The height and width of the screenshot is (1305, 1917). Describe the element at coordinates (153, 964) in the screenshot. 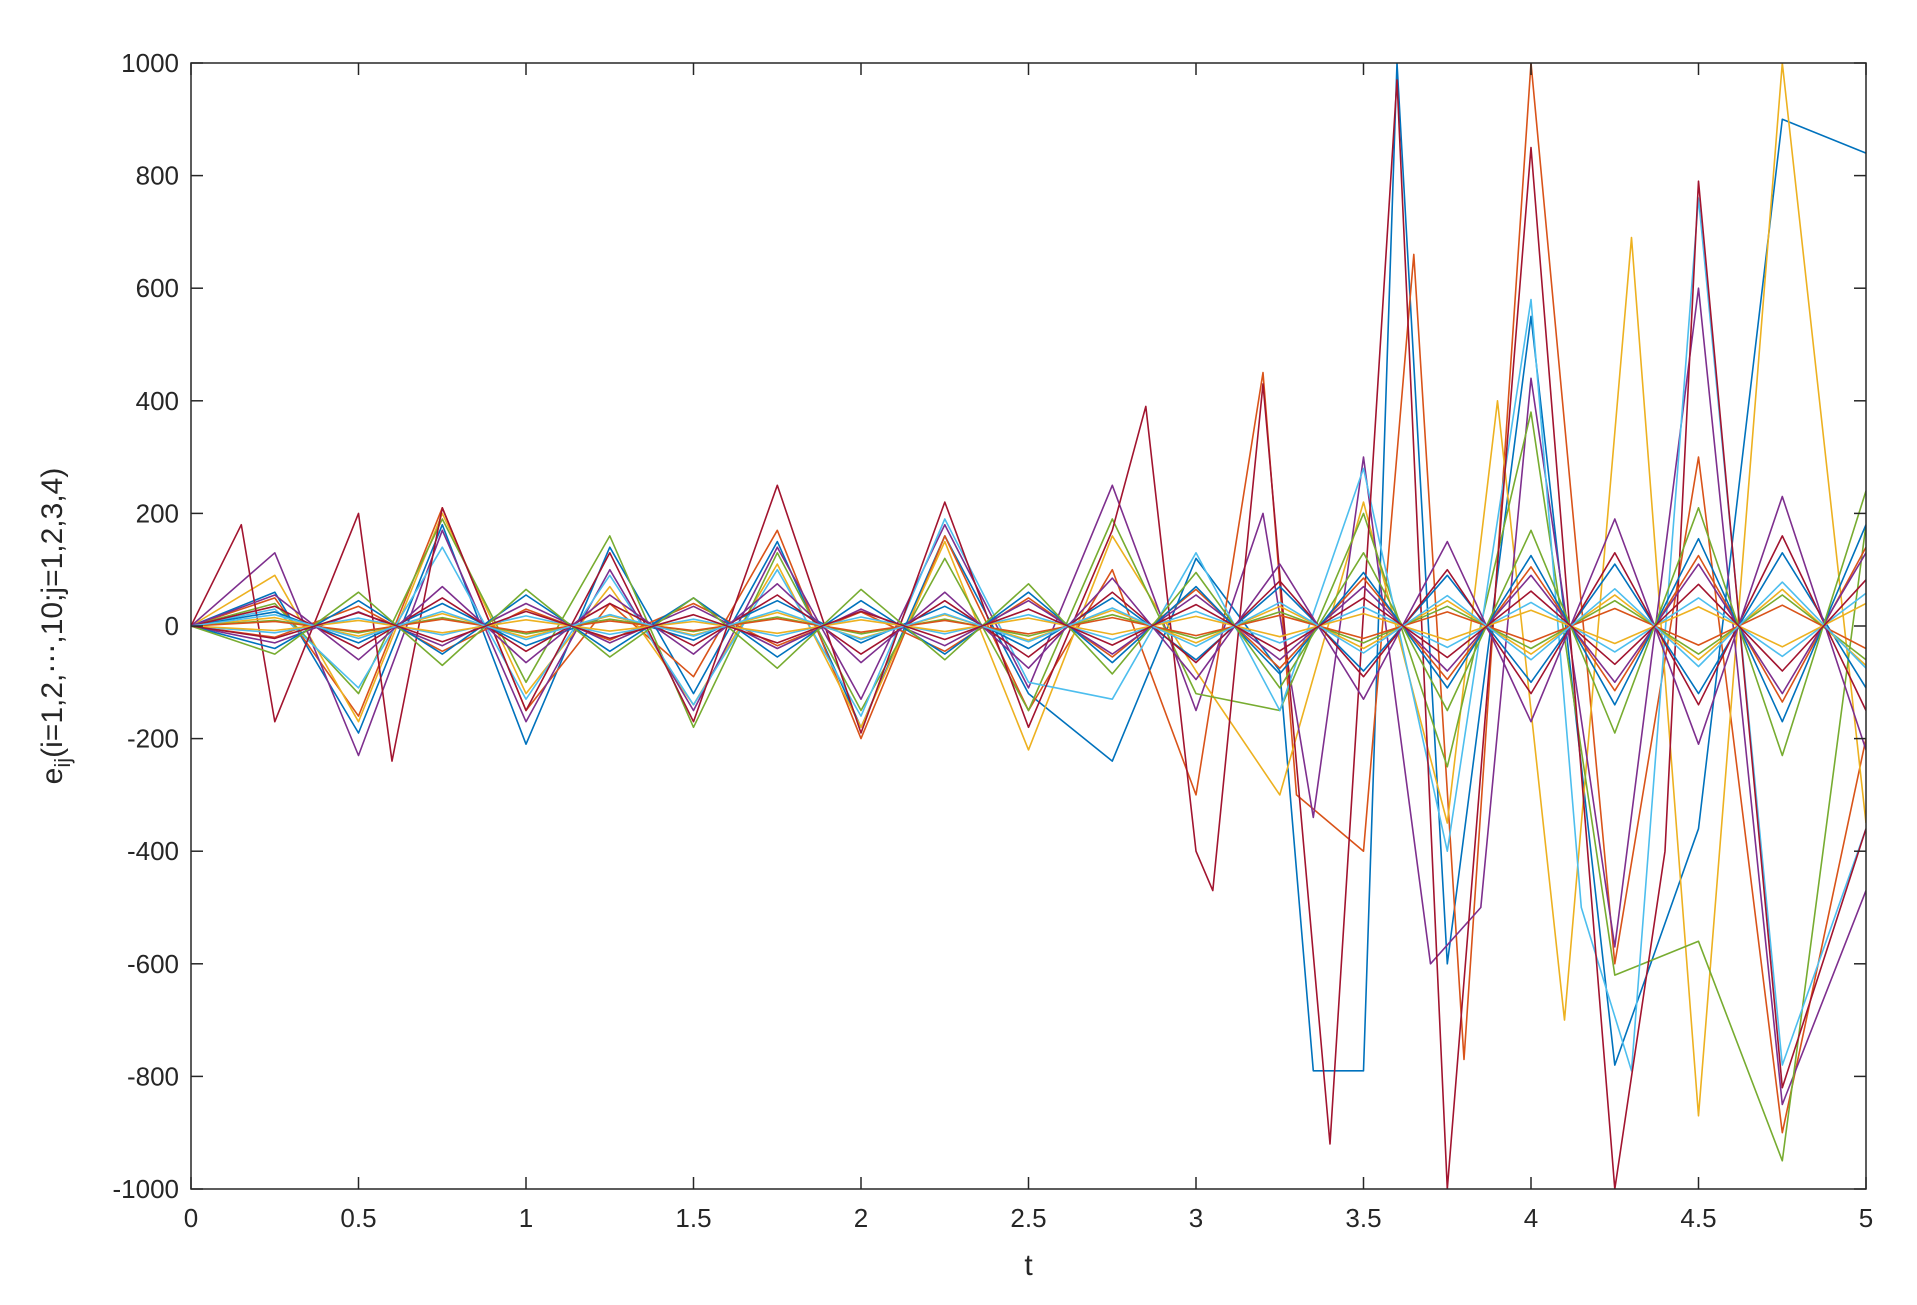

I see `y-tick-label: -600` at that location.